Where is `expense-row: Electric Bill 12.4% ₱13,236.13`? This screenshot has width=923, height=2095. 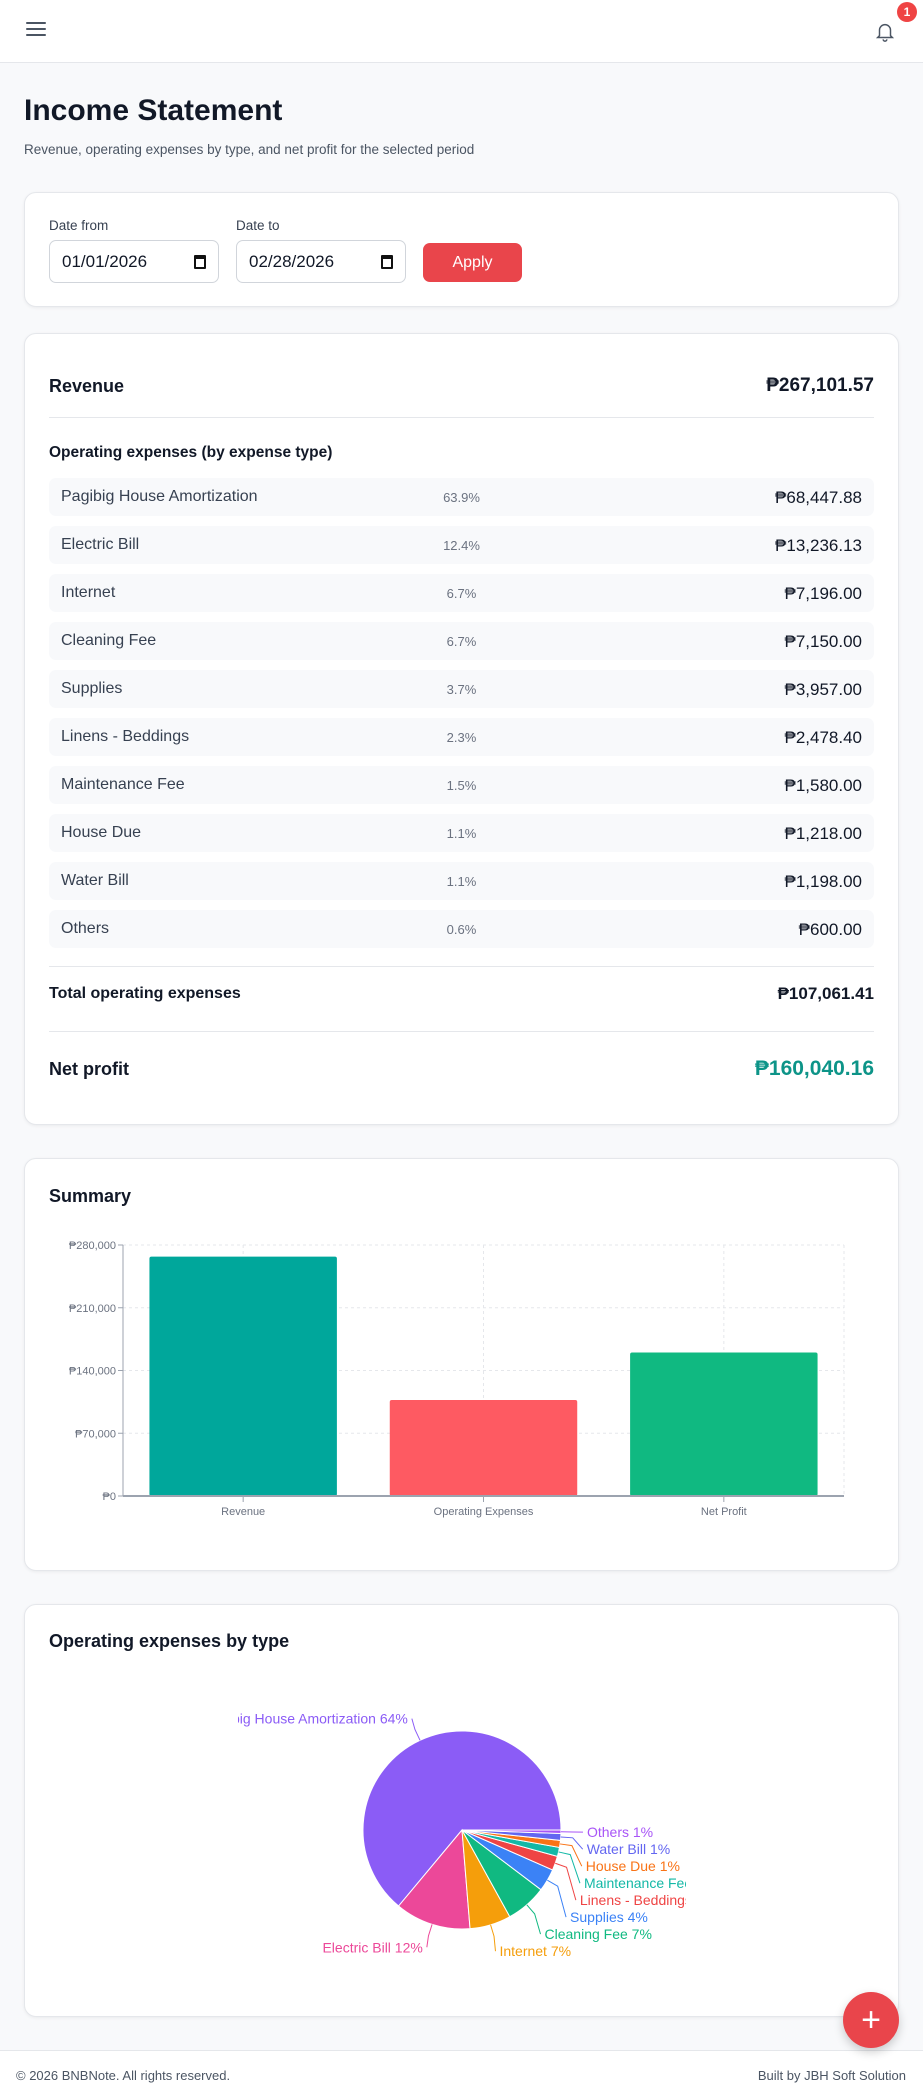
expense-row: Electric Bill 12.4% ₱13,236.13 is located at coordinates (461, 545).